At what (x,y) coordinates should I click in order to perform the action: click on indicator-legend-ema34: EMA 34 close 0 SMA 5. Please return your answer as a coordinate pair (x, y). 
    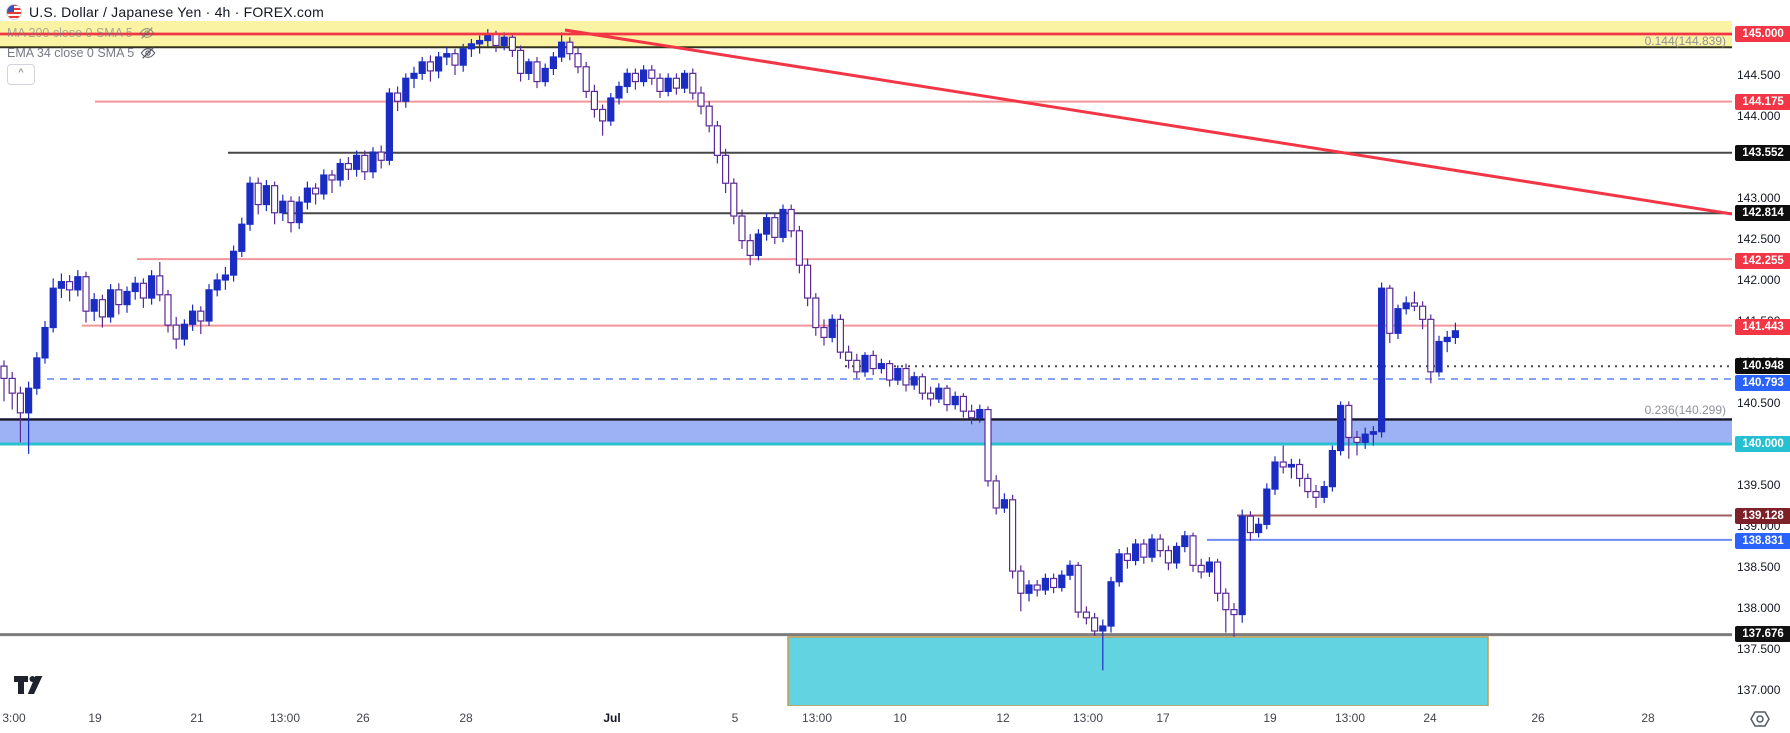
    Looking at the image, I should click on (81, 53).